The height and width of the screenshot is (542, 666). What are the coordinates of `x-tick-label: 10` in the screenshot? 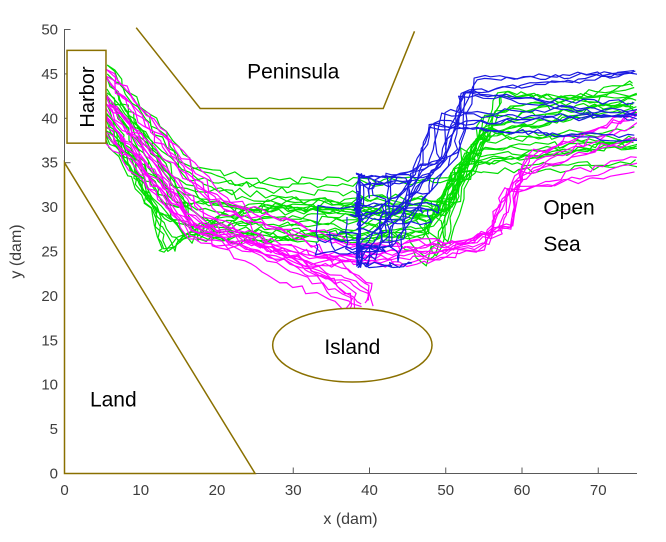 It's located at (140, 490).